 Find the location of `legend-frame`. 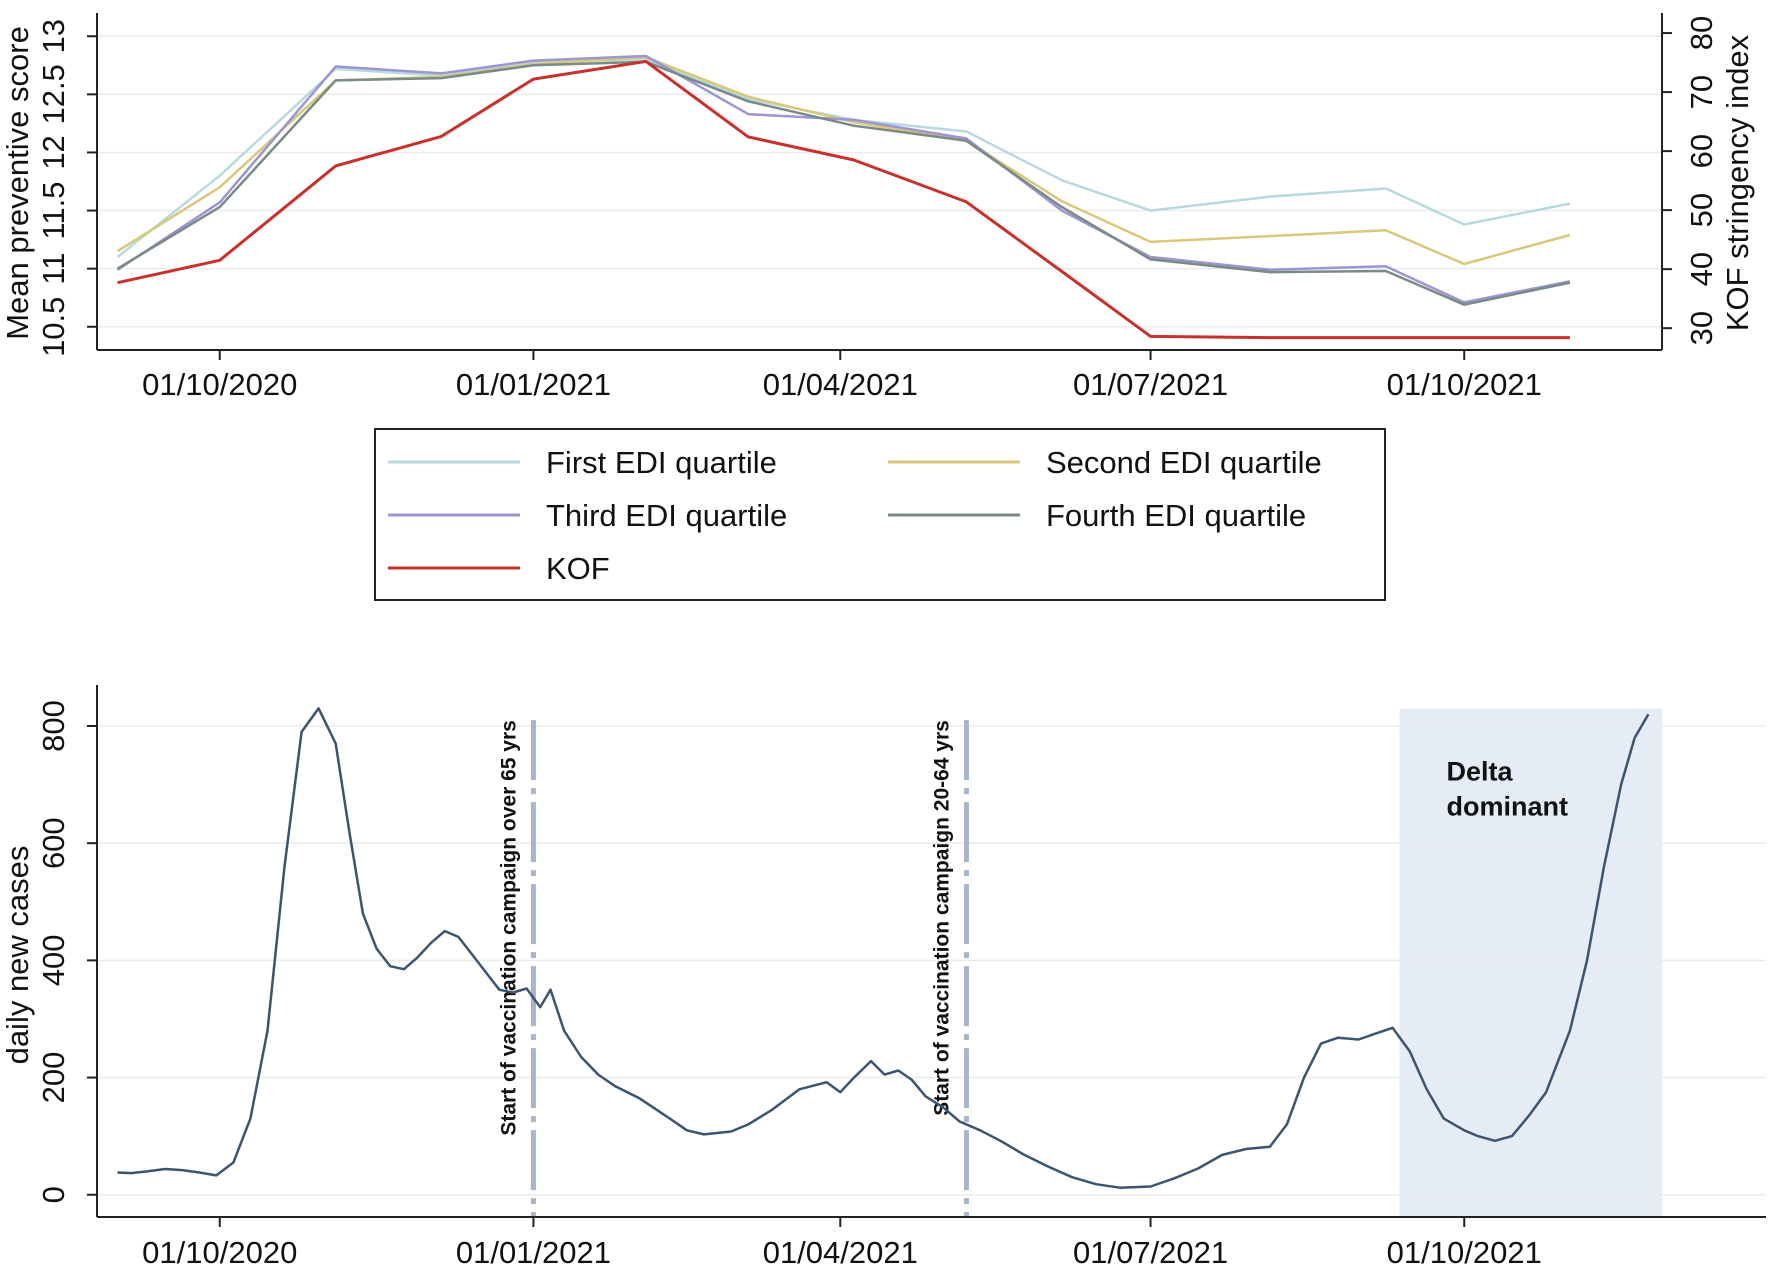

legend-frame is located at coordinates (880, 514).